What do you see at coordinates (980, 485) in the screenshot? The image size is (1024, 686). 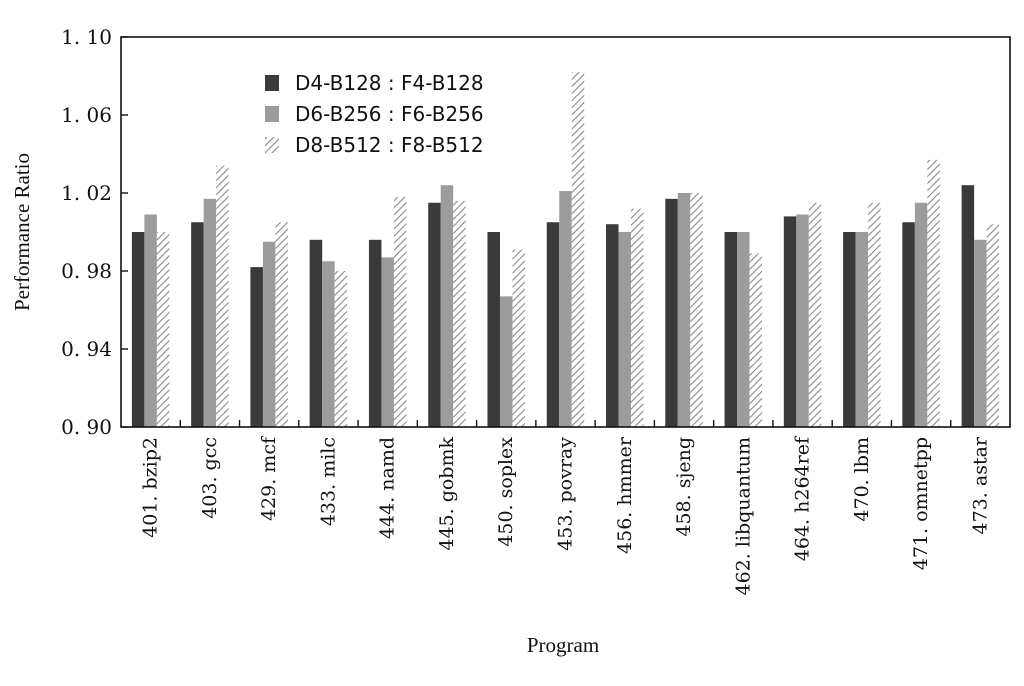 I see `x-category-label: 473. astar` at bounding box center [980, 485].